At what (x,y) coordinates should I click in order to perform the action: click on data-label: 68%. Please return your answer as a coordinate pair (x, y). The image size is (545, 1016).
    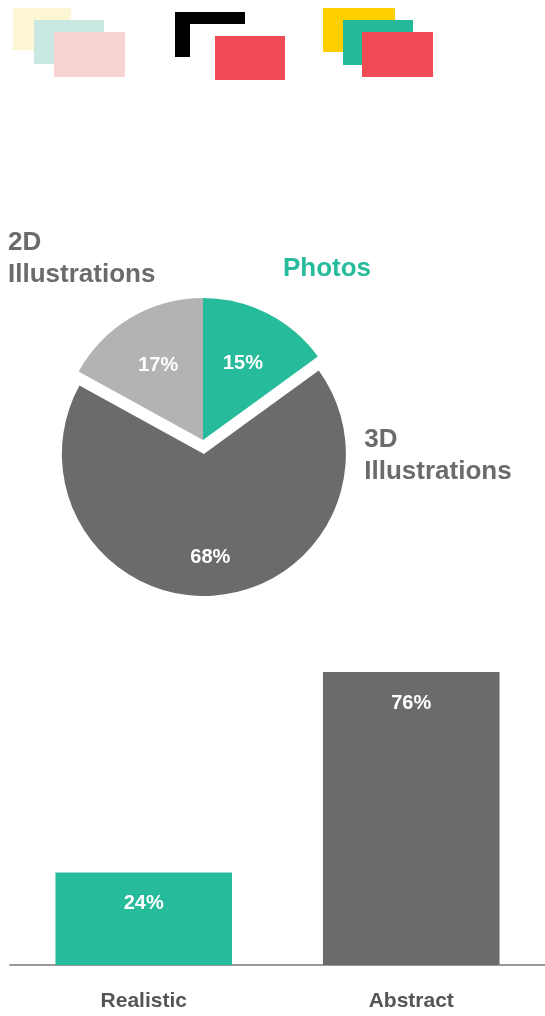
    Looking at the image, I should click on (210, 556).